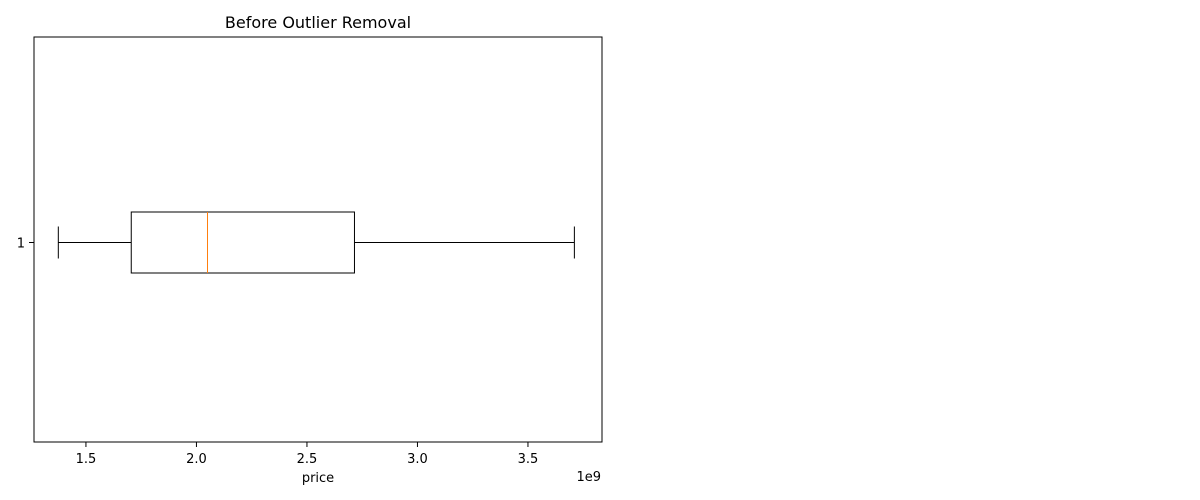 This screenshot has height=500, width=1200. I want to click on y-tick-label: 1, so click(21, 244).